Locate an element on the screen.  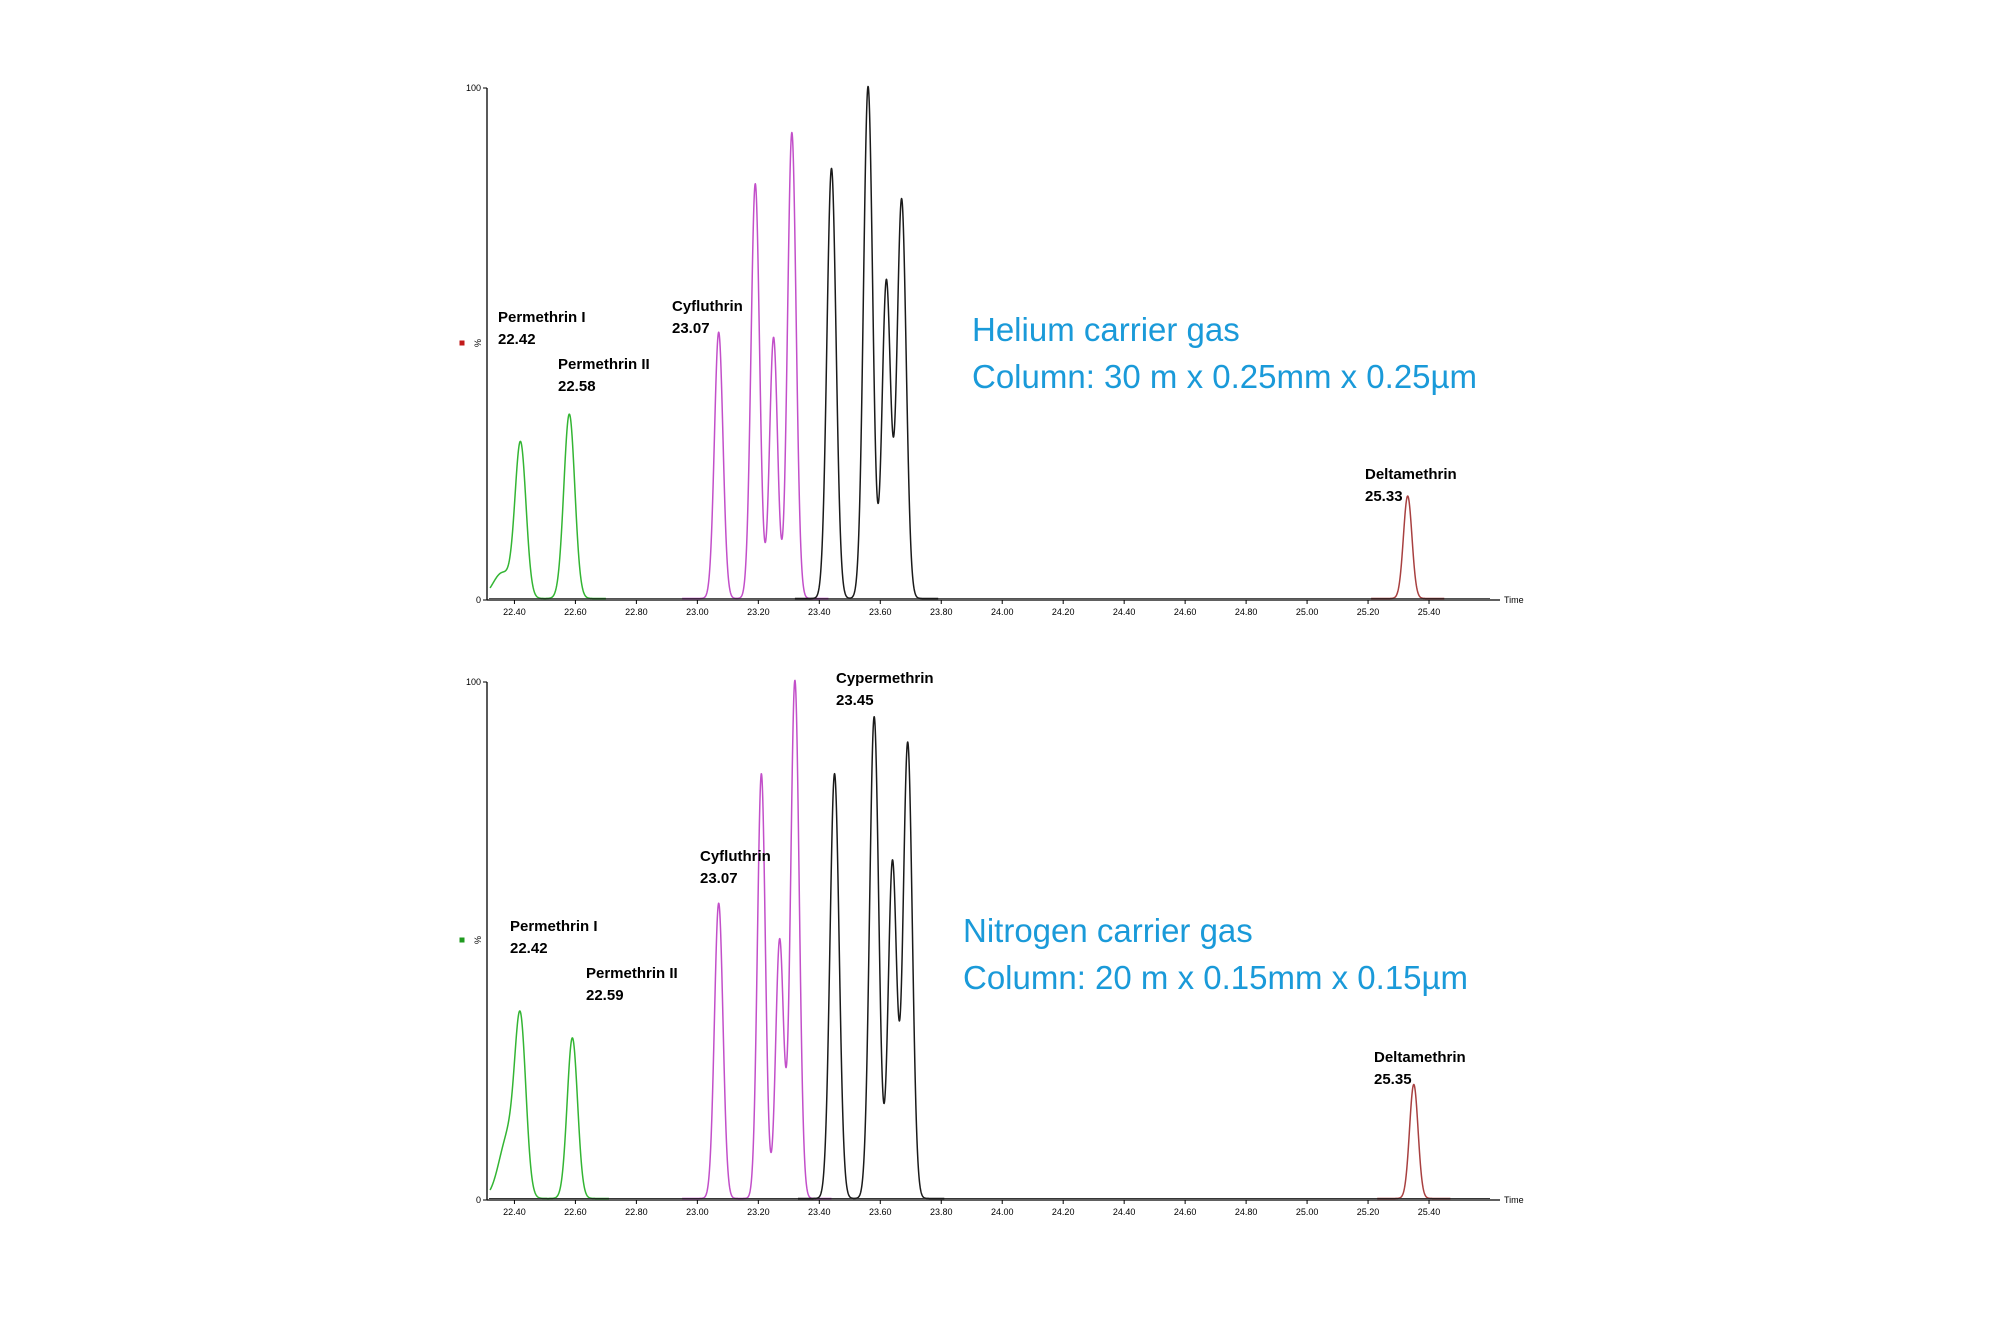
x-tick-label-1-12: 24.80 is located at coordinates (1246, 612).